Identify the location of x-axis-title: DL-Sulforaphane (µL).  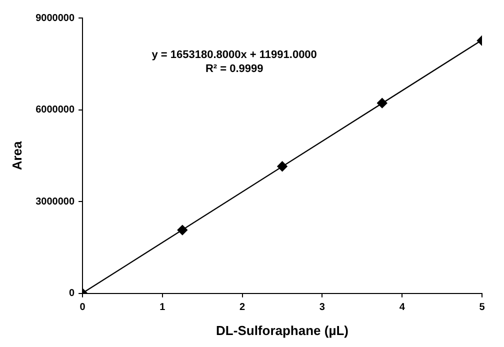
(282, 330).